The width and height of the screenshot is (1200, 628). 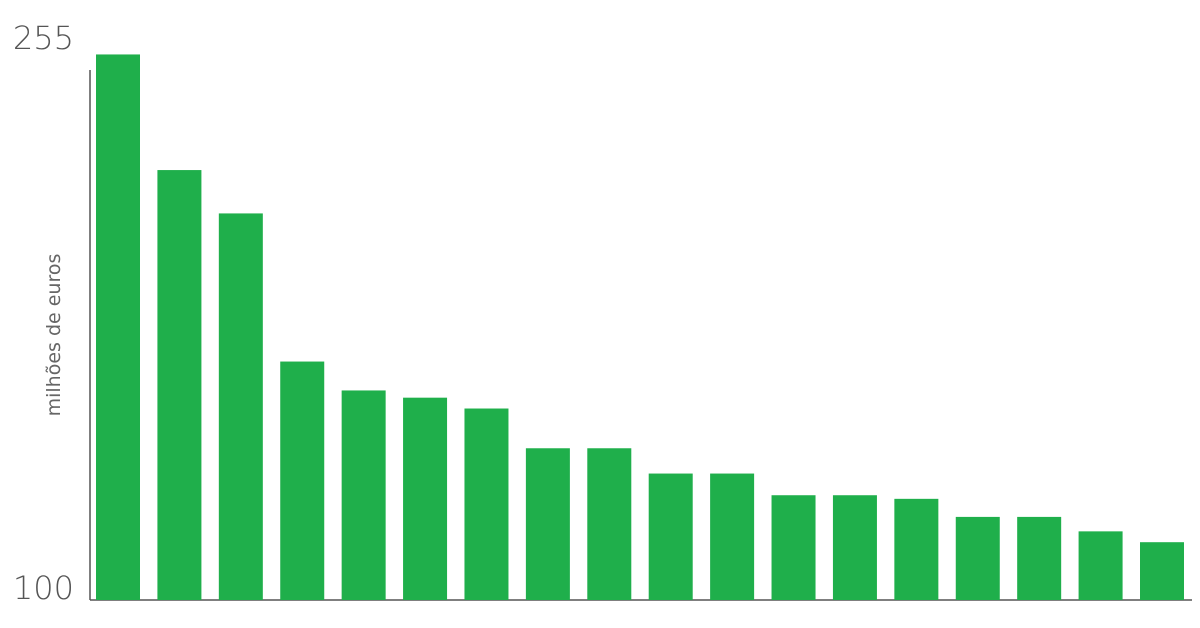 I want to click on y-axis-title: milhões de euros, so click(x=54, y=335).